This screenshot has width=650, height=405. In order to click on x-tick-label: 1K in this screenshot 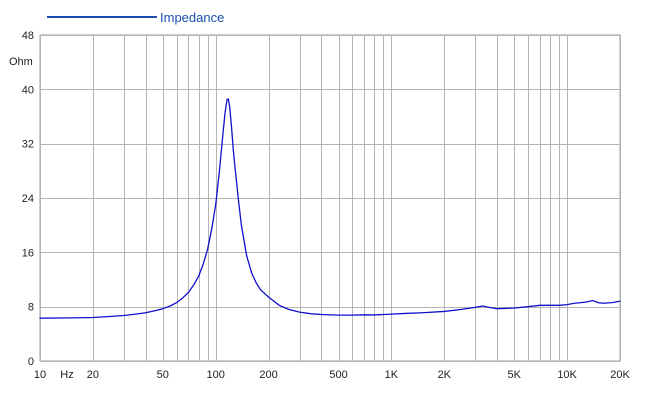, I will do `click(392, 375)`.